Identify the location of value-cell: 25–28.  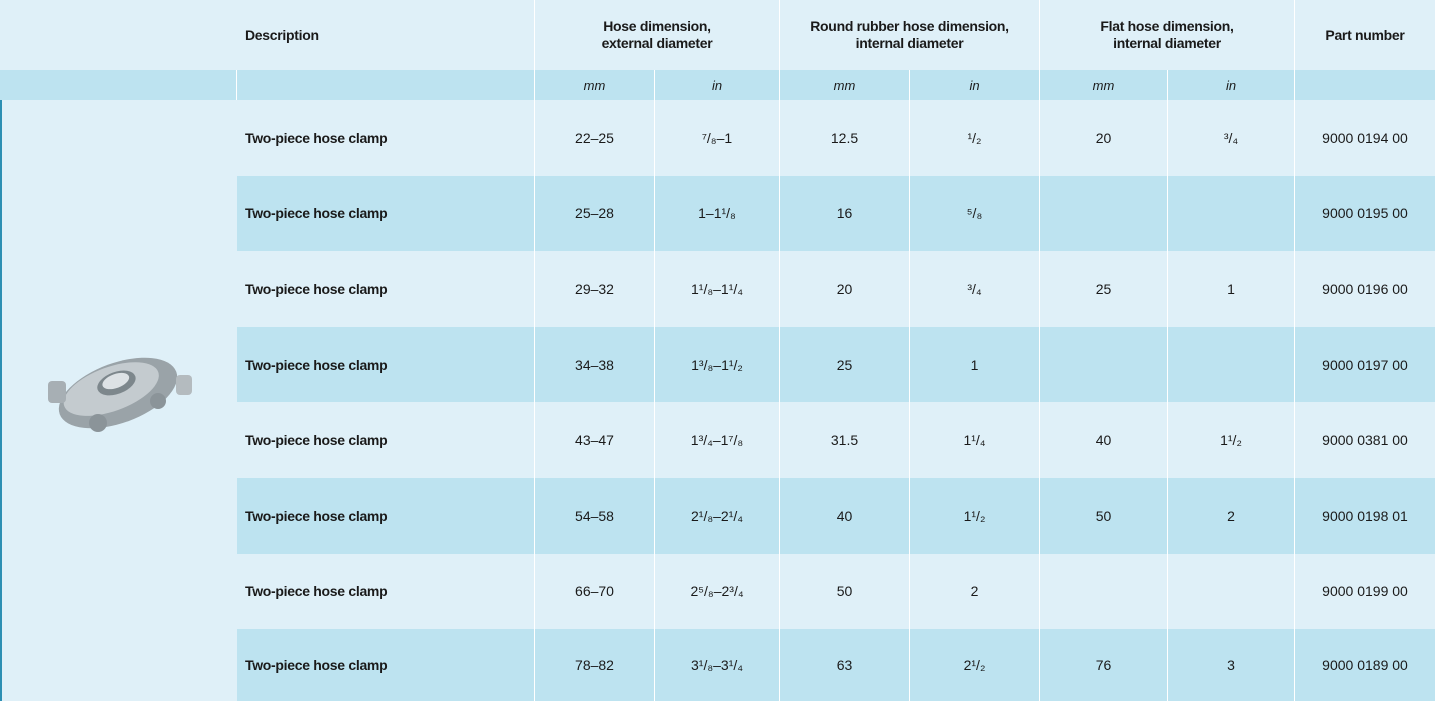
(595, 213).